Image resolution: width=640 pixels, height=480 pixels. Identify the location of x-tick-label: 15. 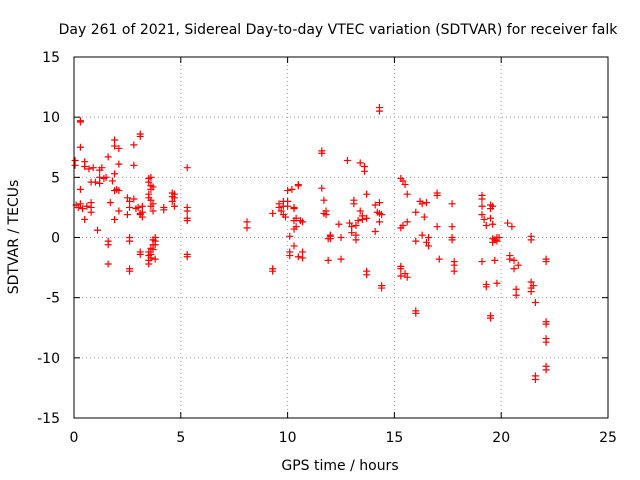
(394, 438).